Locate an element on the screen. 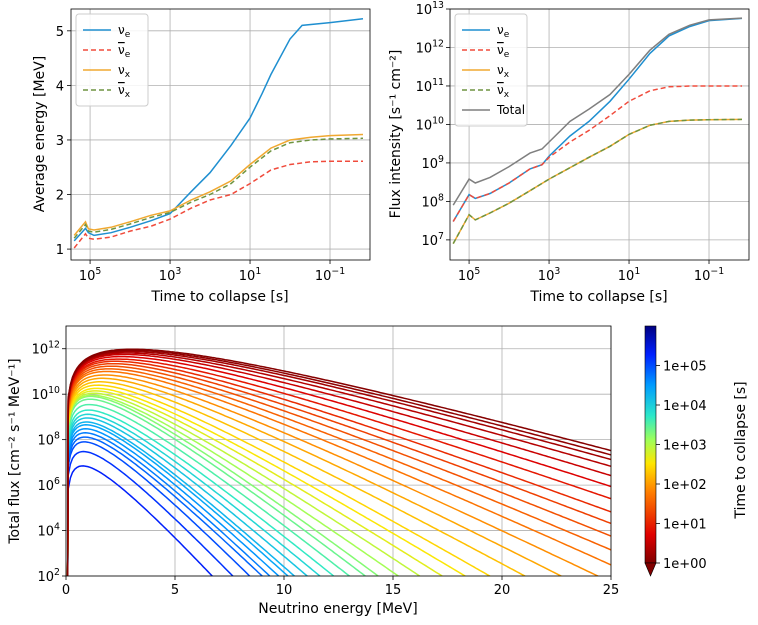  average-energy-y-tick-label: 3 is located at coordinates (60, 141).